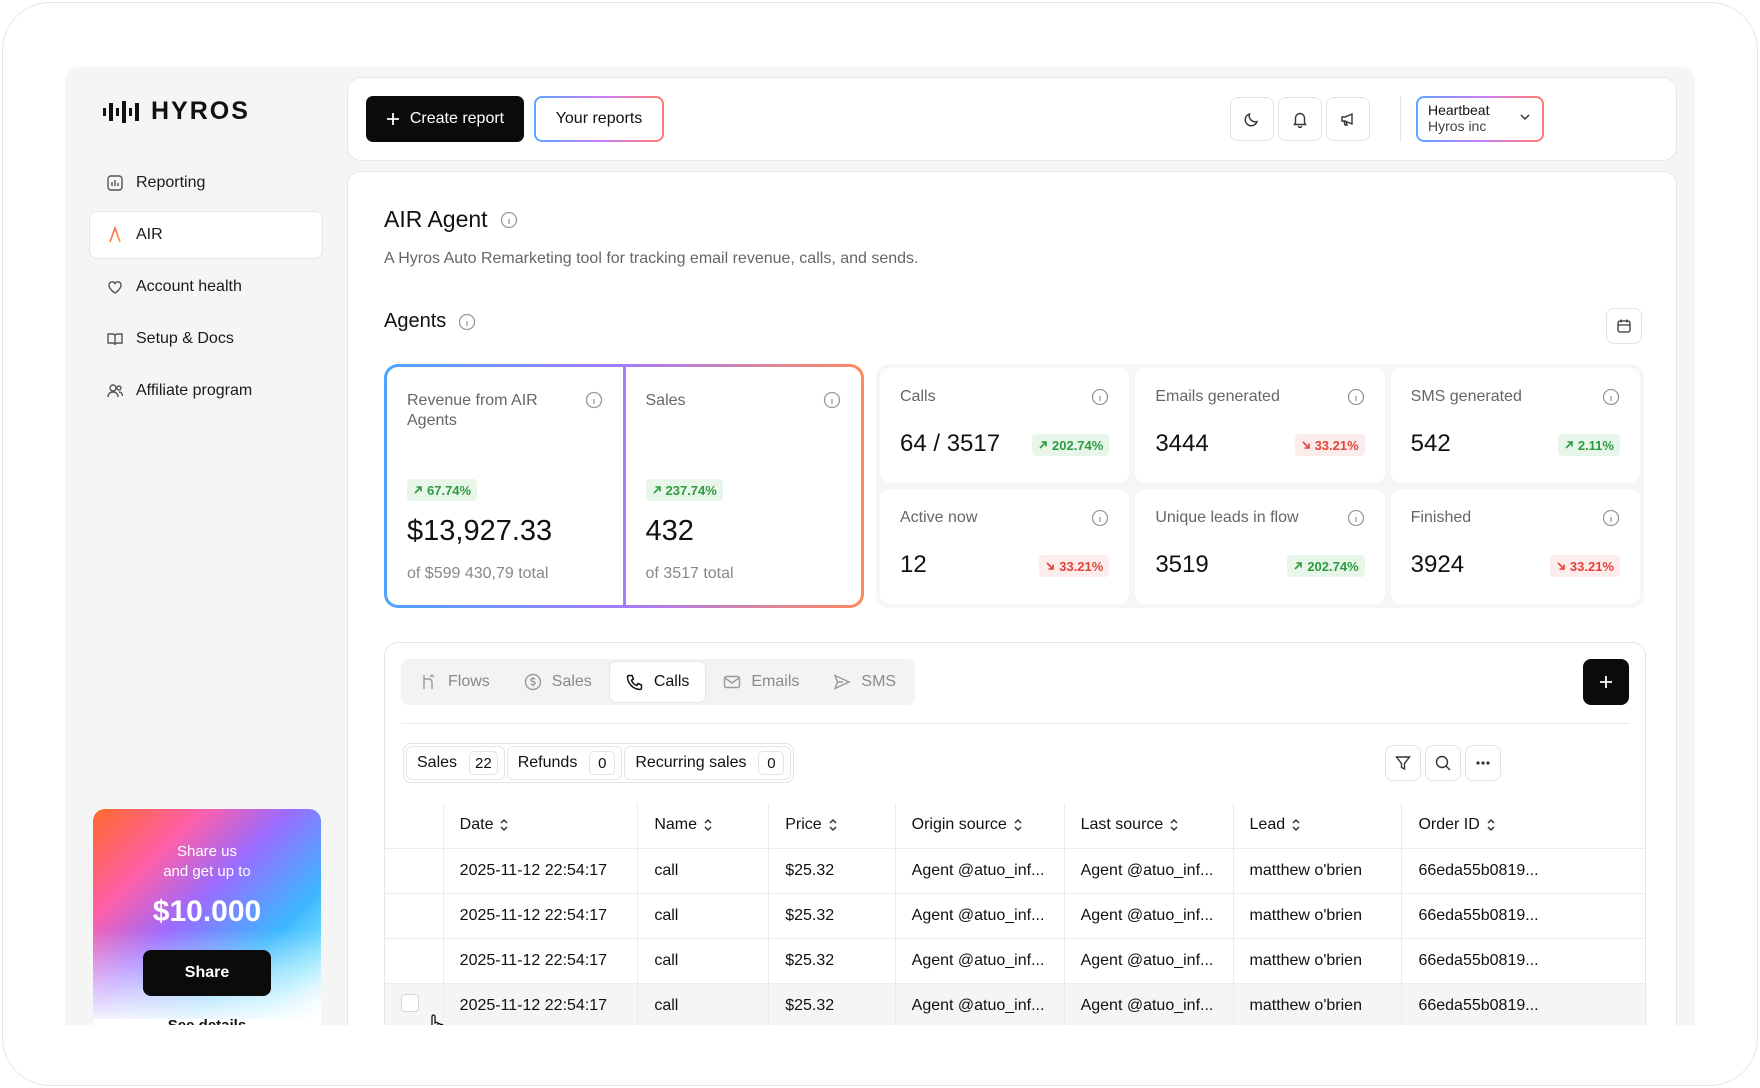 The height and width of the screenshot is (1088, 1760). I want to click on tab-flows: Flows, so click(455, 682).